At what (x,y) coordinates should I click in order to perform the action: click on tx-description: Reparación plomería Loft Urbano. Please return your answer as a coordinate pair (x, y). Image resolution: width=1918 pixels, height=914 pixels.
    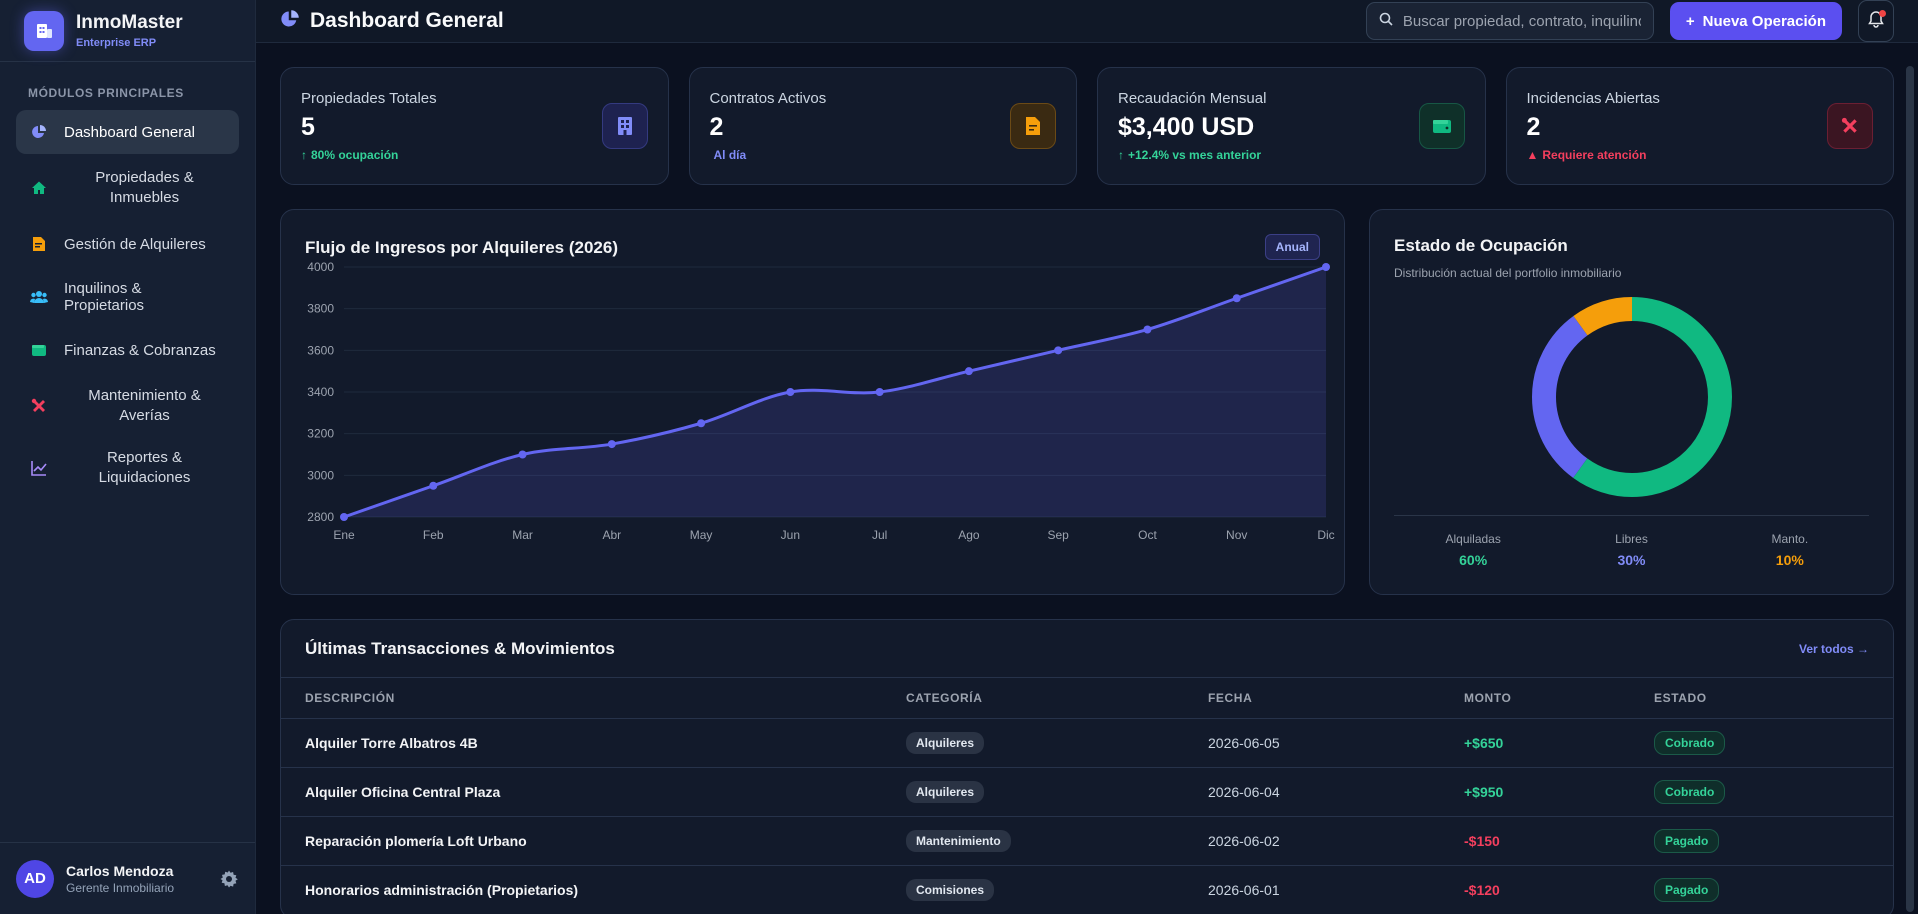
    Looking at the image, I should click on (593, 841).